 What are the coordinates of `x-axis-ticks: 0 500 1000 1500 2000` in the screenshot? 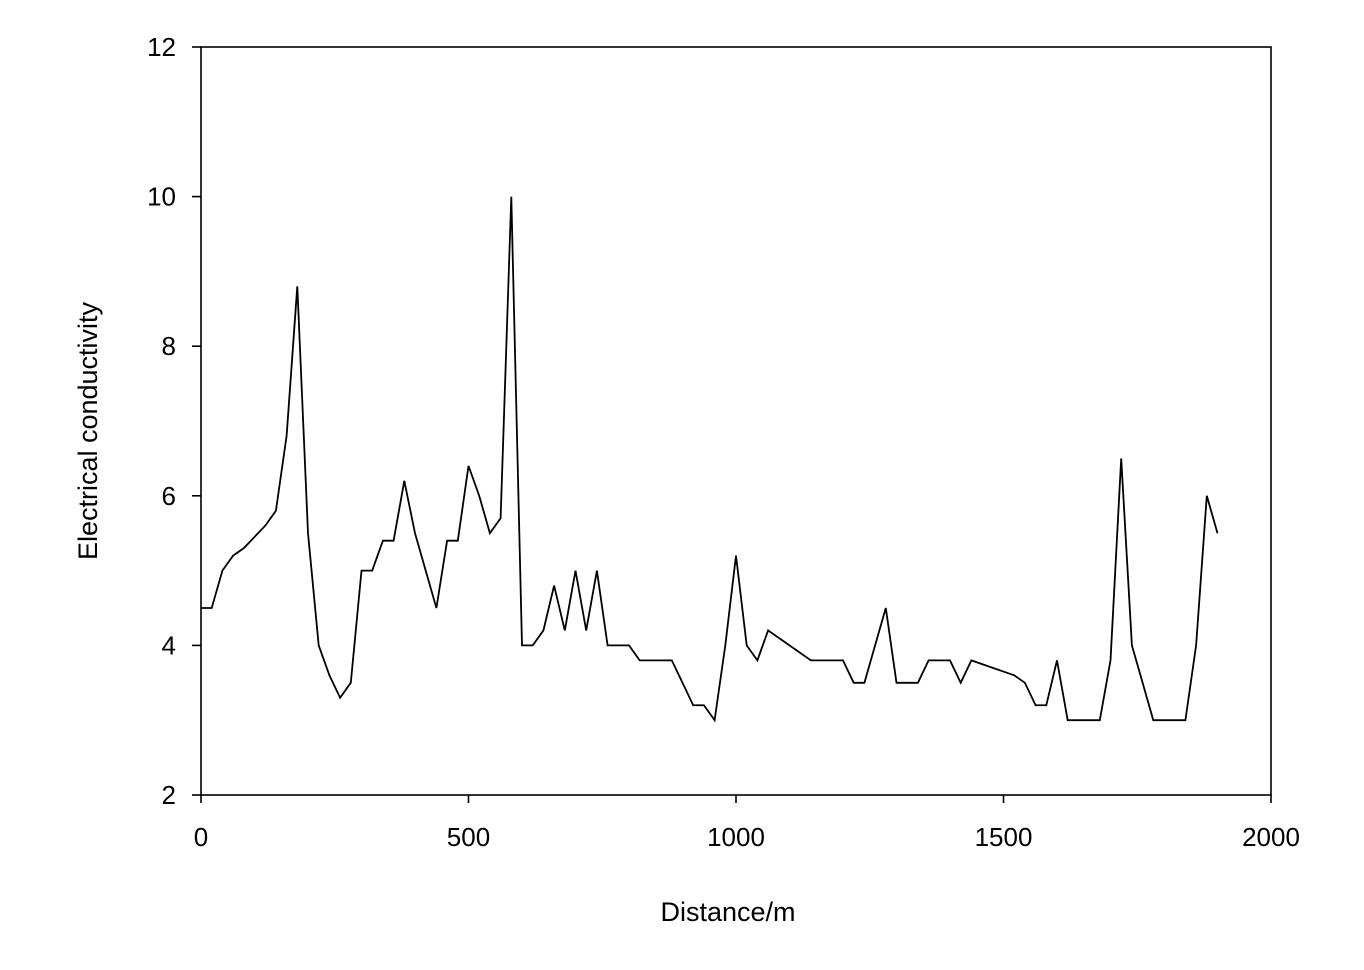 It's located at (747, 823).